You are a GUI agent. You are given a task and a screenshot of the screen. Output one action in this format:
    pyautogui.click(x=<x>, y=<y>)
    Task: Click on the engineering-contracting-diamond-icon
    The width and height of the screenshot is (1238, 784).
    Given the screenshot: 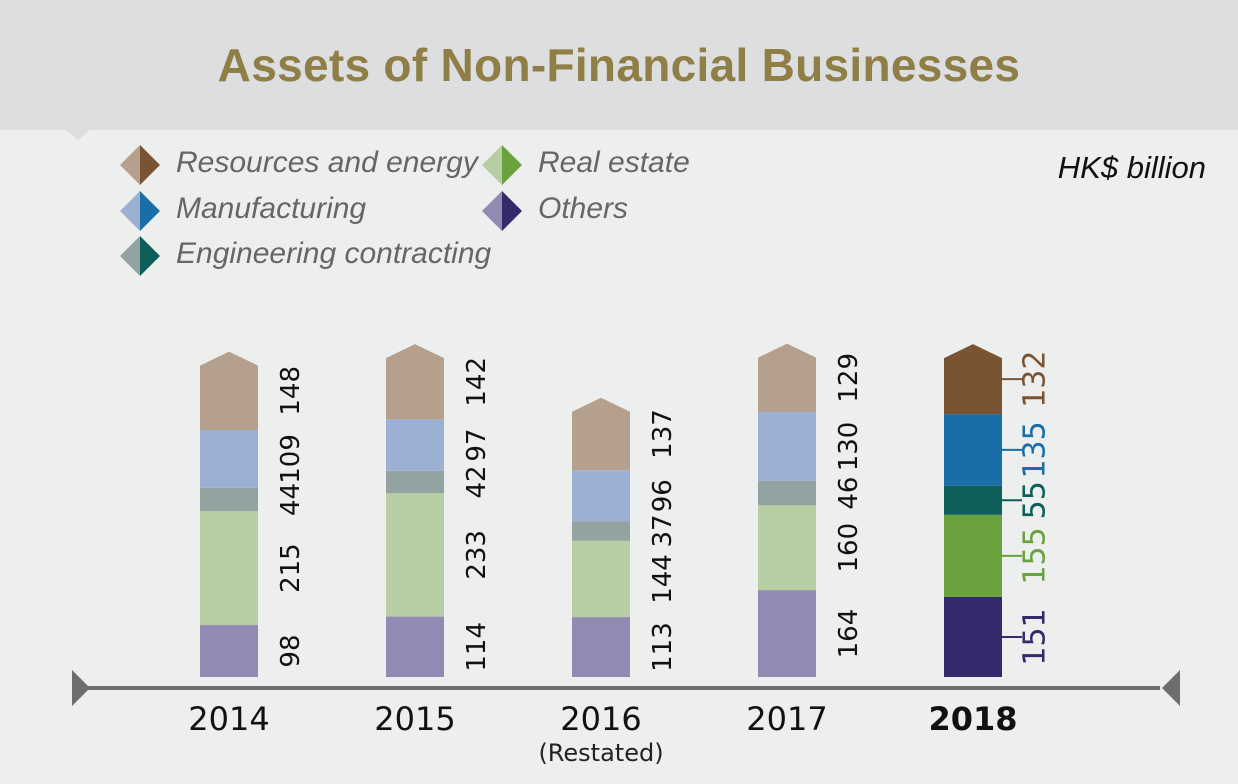 What is the action you would take?
    pyautogui.click(x=140, y=256)
    